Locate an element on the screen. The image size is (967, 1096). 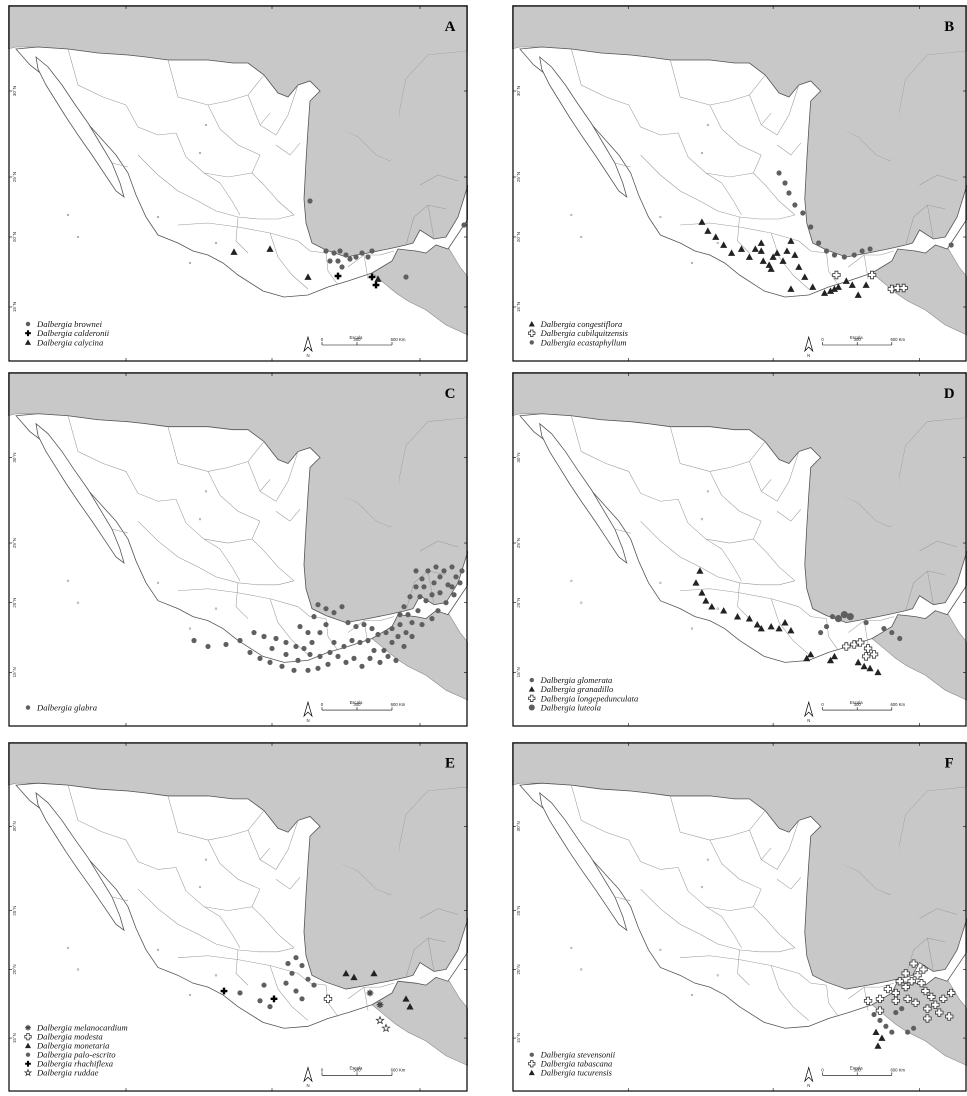
mexico-mainland is located at coordinates (743, 905).